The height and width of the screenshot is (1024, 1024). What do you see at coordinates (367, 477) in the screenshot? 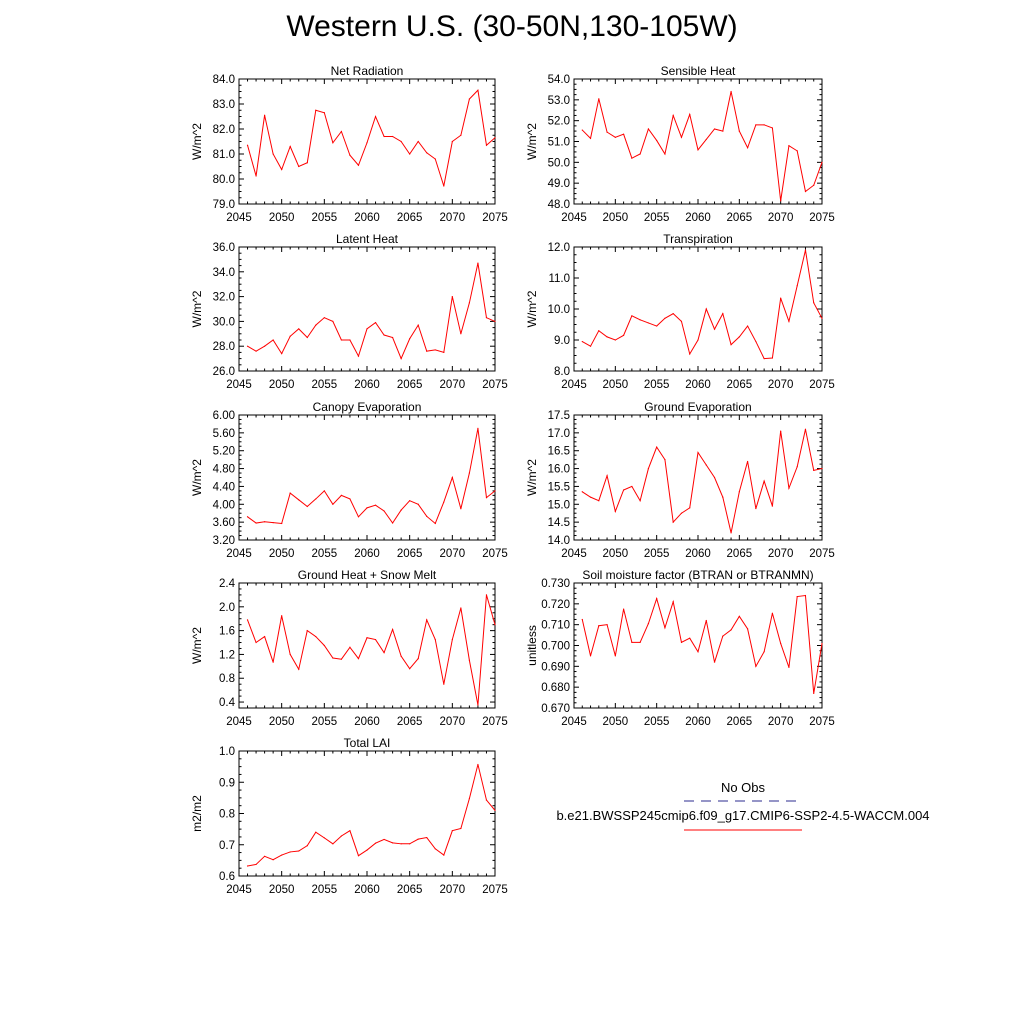
I see `plot-frame` at bounding box center [367, 477].